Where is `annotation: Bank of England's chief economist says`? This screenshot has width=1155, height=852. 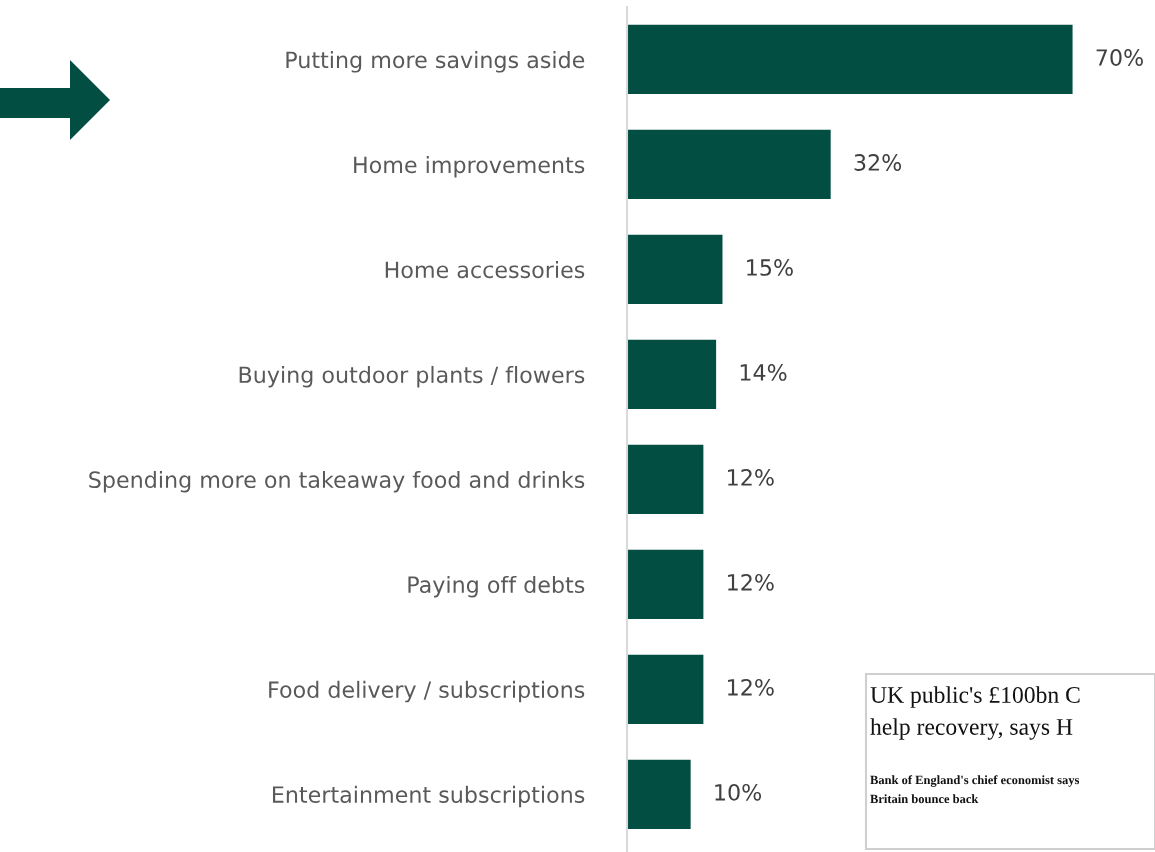 annotation: Bank of England's chief economist says is located at coordinates (975, 781).